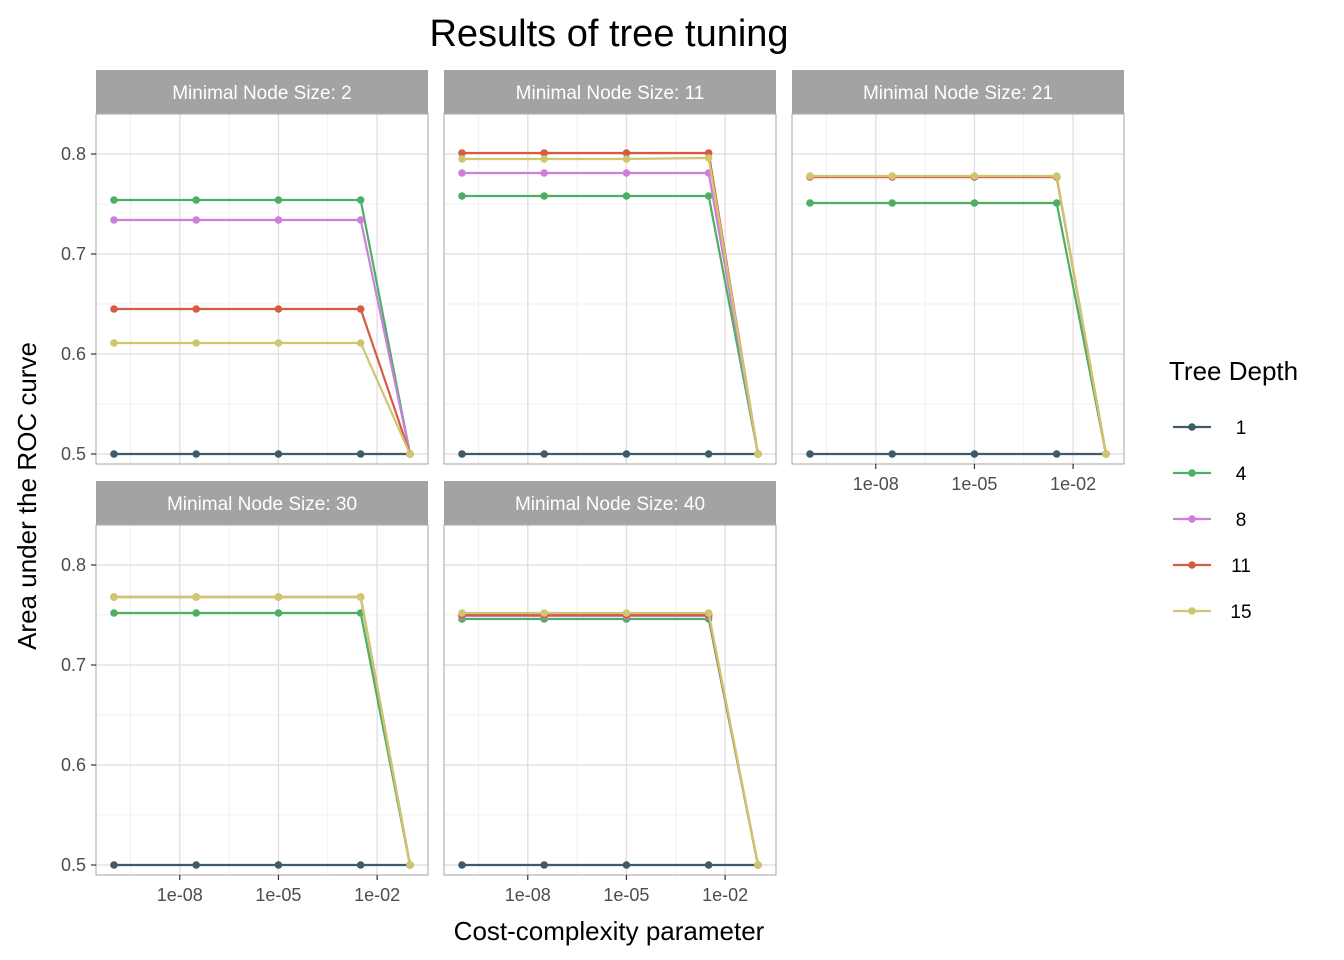 This screenshot has height=960, width=1344. Describe the element at coordinates (1240, 612) in the screenshot. I see `legend-label: 15` at that location.